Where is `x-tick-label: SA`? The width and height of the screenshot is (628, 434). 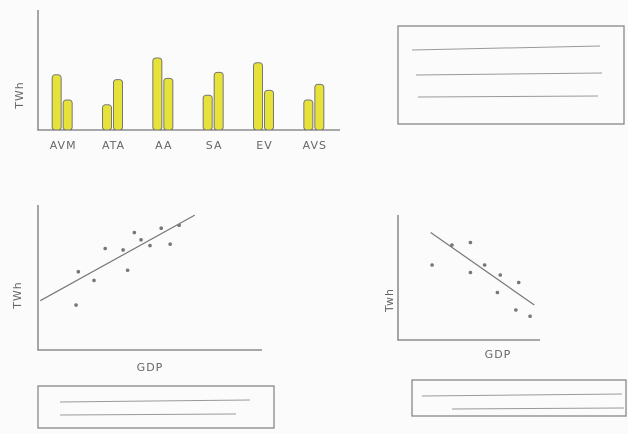 x-tick-label: SA is located at coordinates (214, 145).